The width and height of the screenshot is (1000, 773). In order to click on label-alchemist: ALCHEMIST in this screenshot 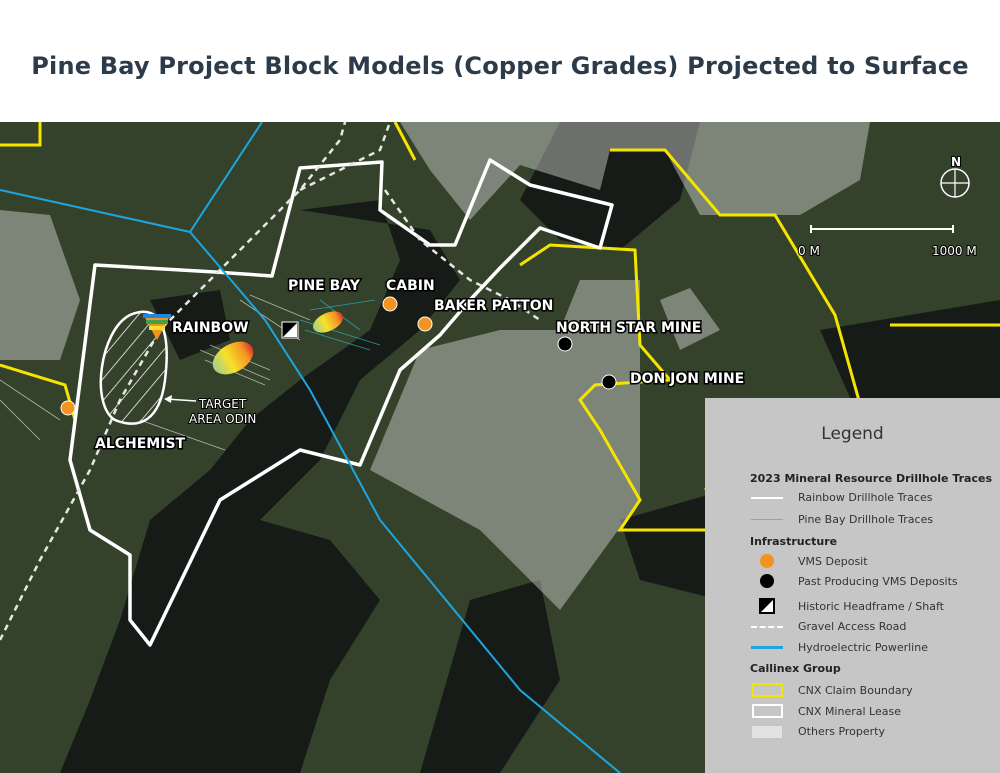, I will do `click(140, 444)`.